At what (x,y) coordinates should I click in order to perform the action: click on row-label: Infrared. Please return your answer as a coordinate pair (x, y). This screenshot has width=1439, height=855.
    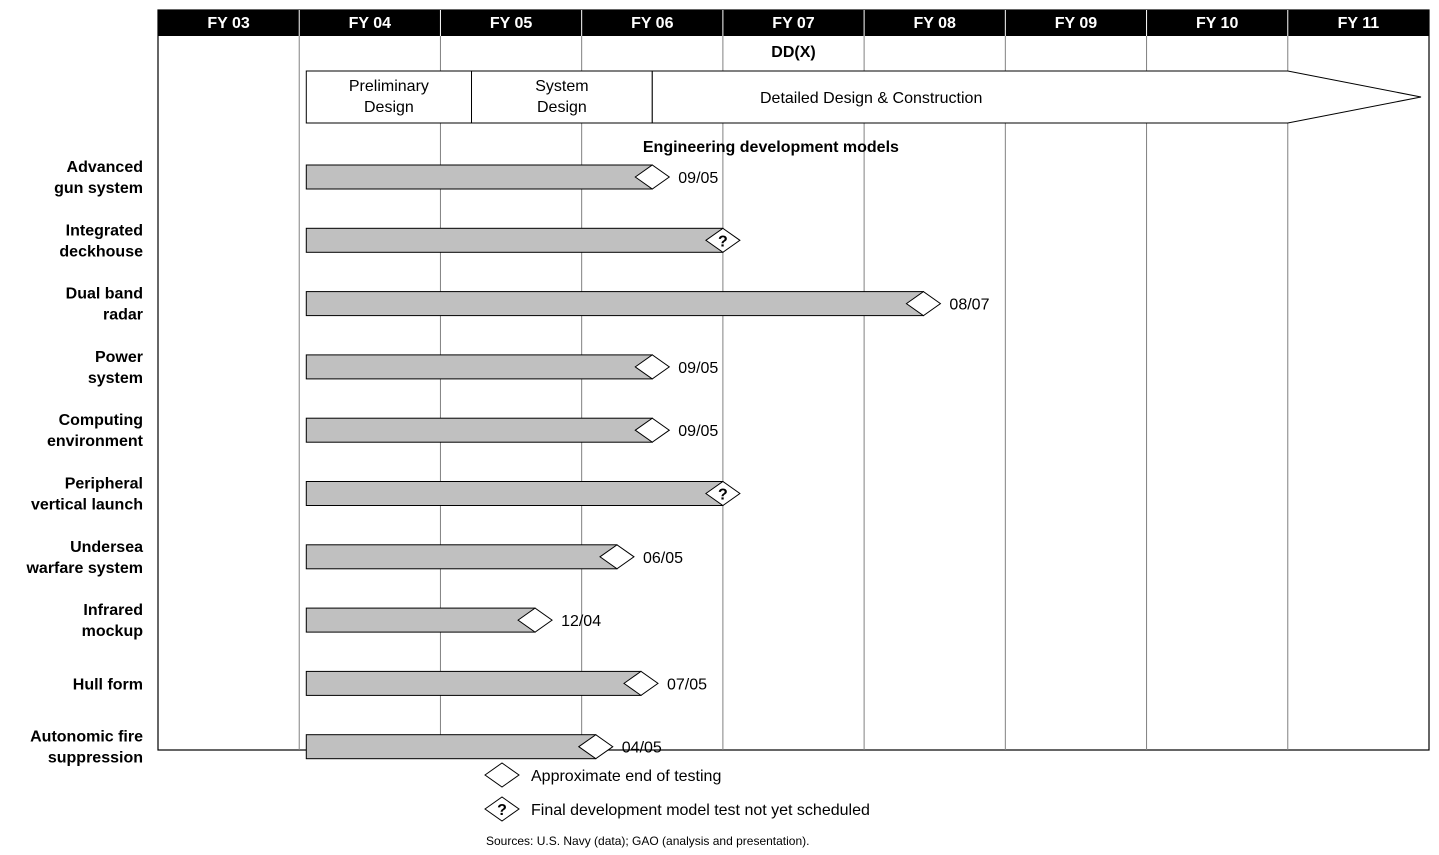
    Looking at the image, I should click on (113, 610).